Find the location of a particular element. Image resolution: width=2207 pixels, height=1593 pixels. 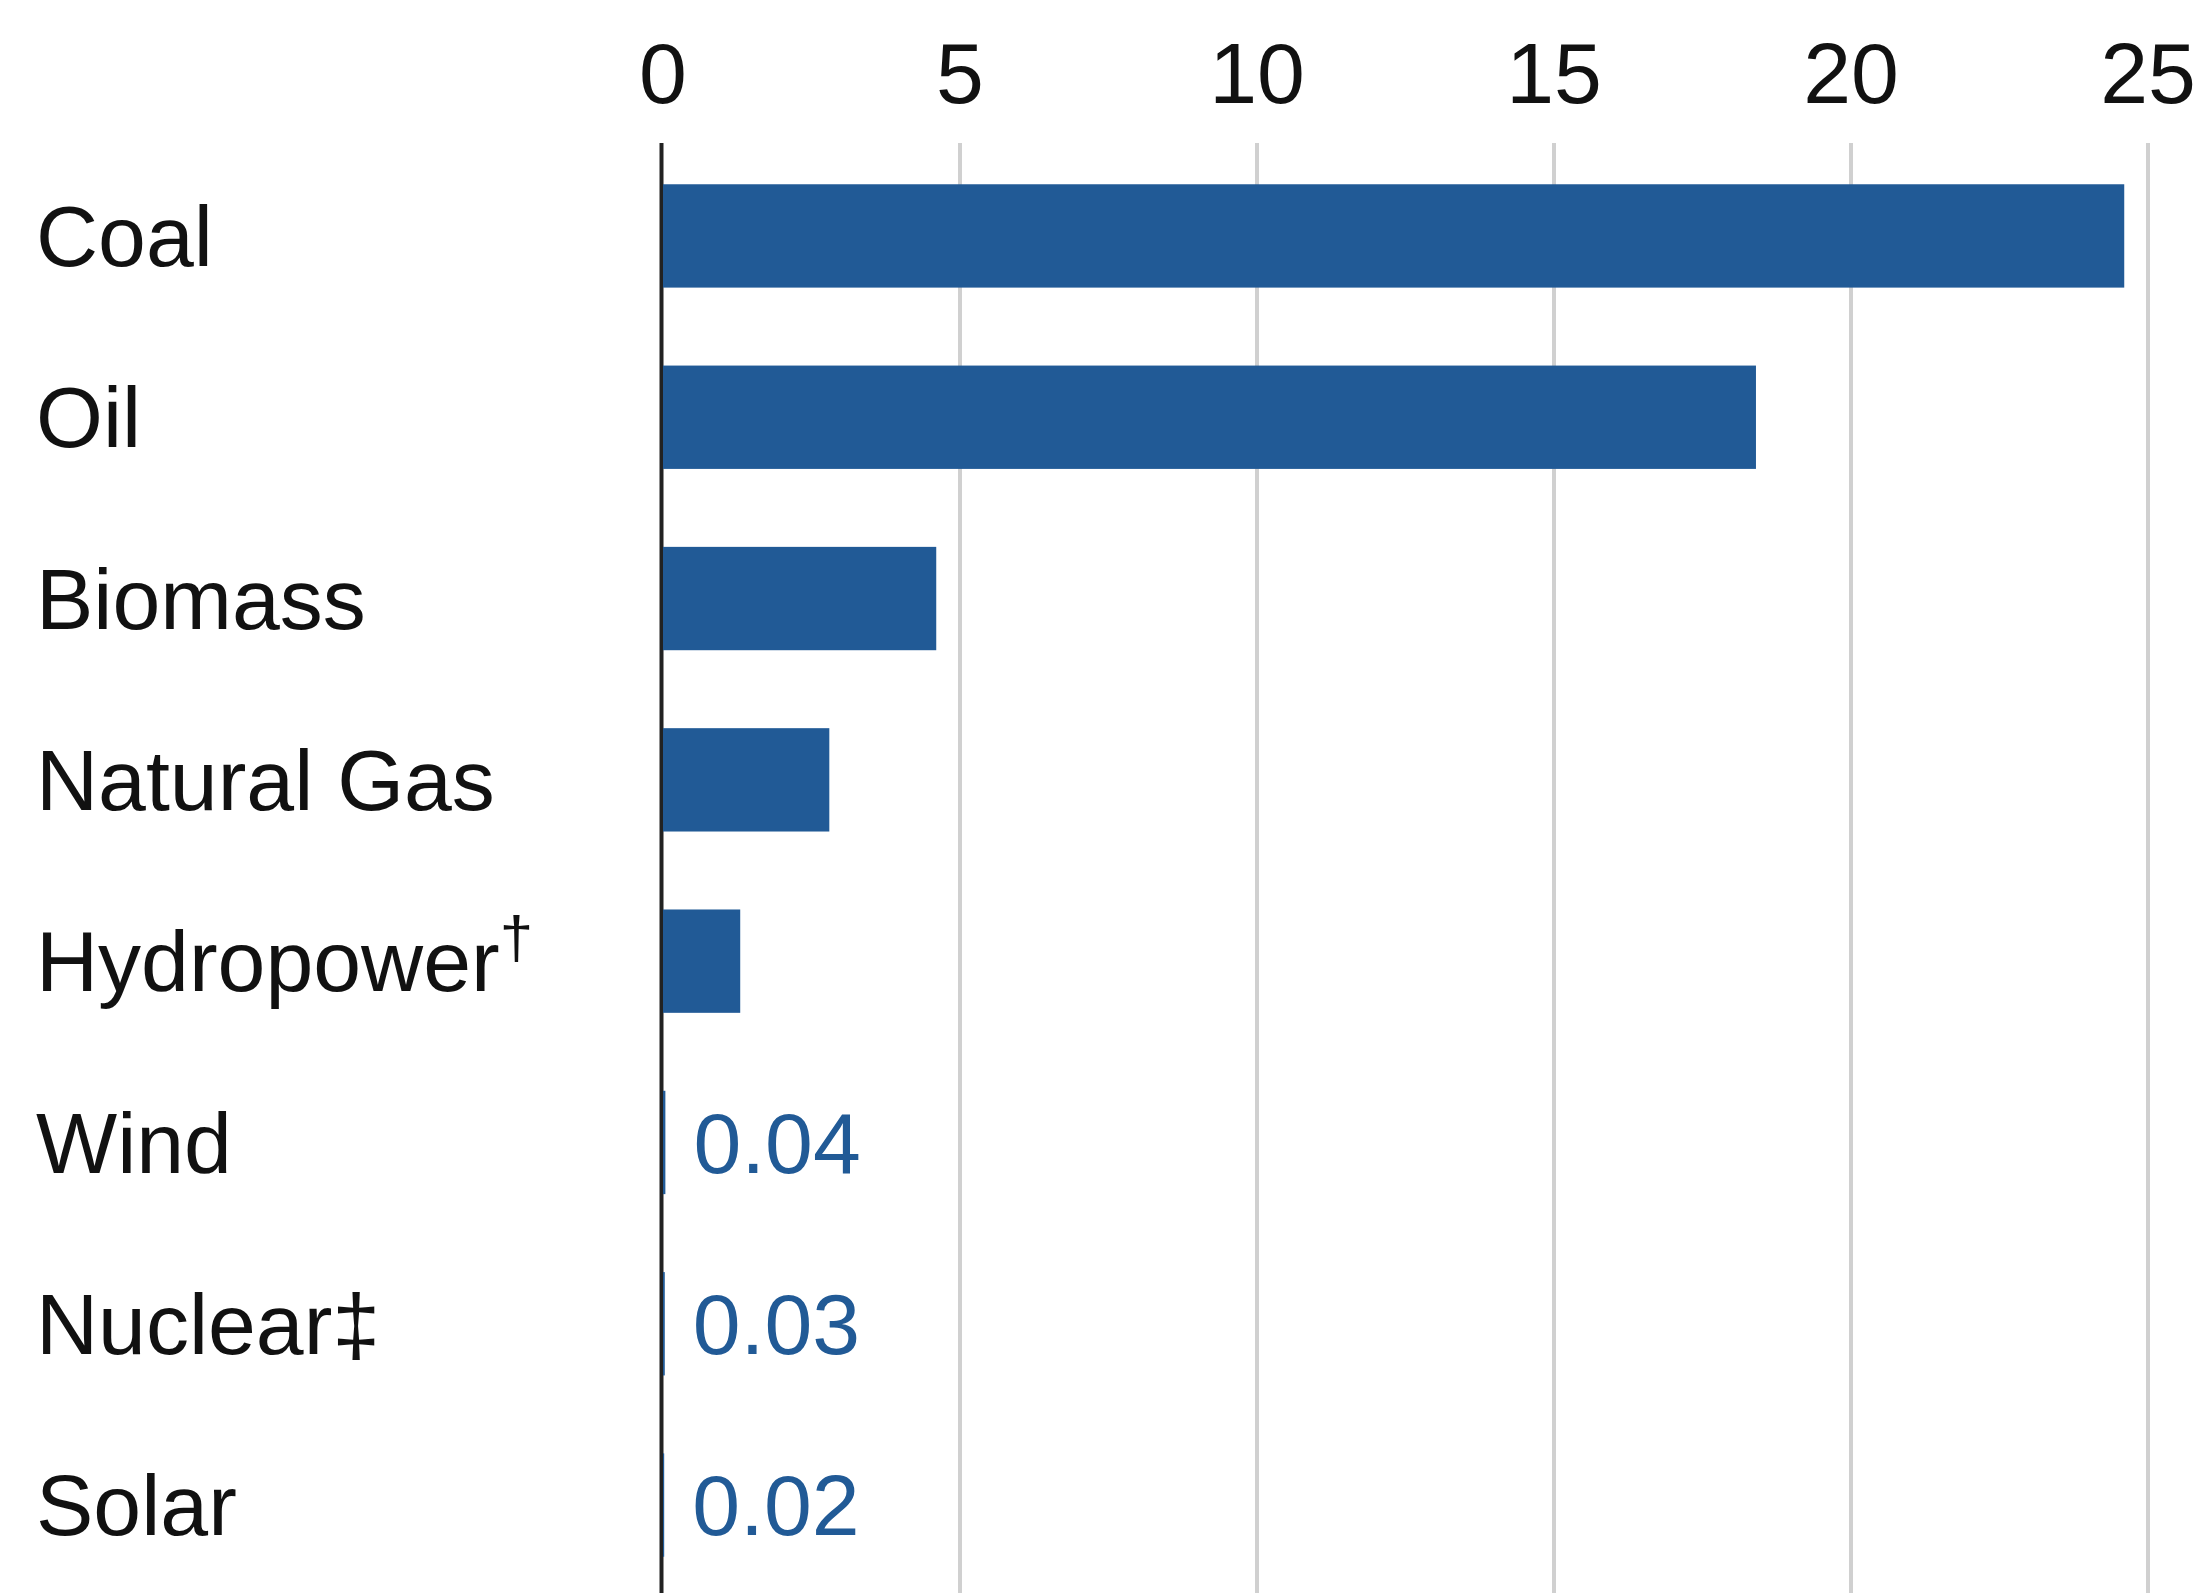

x-tick-label: 25 is located at coordinates (2148, 73).